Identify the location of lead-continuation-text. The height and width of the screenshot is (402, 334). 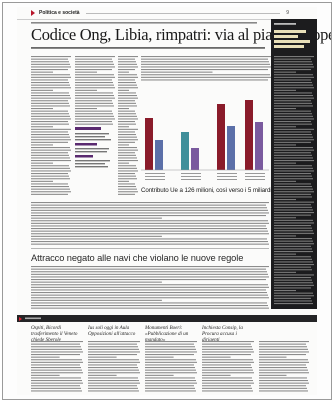
(150, 223).